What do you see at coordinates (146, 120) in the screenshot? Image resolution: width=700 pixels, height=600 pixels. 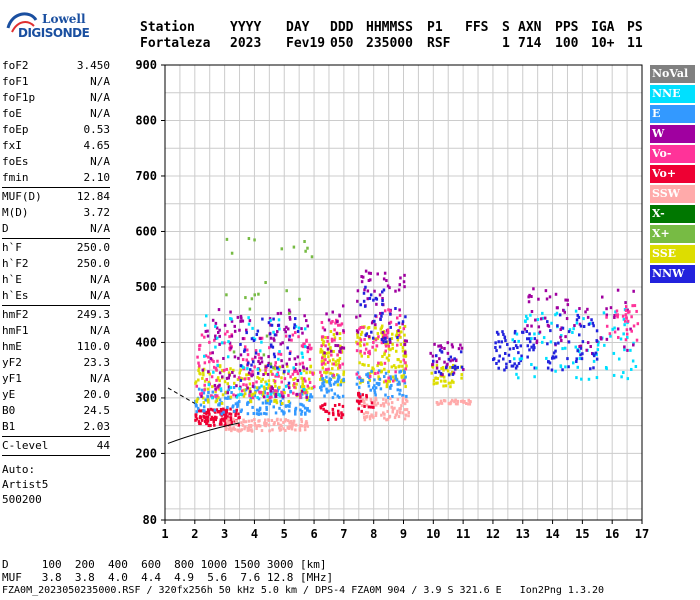 I see `y-tick-label: 800` at bounding box center [146, 120].